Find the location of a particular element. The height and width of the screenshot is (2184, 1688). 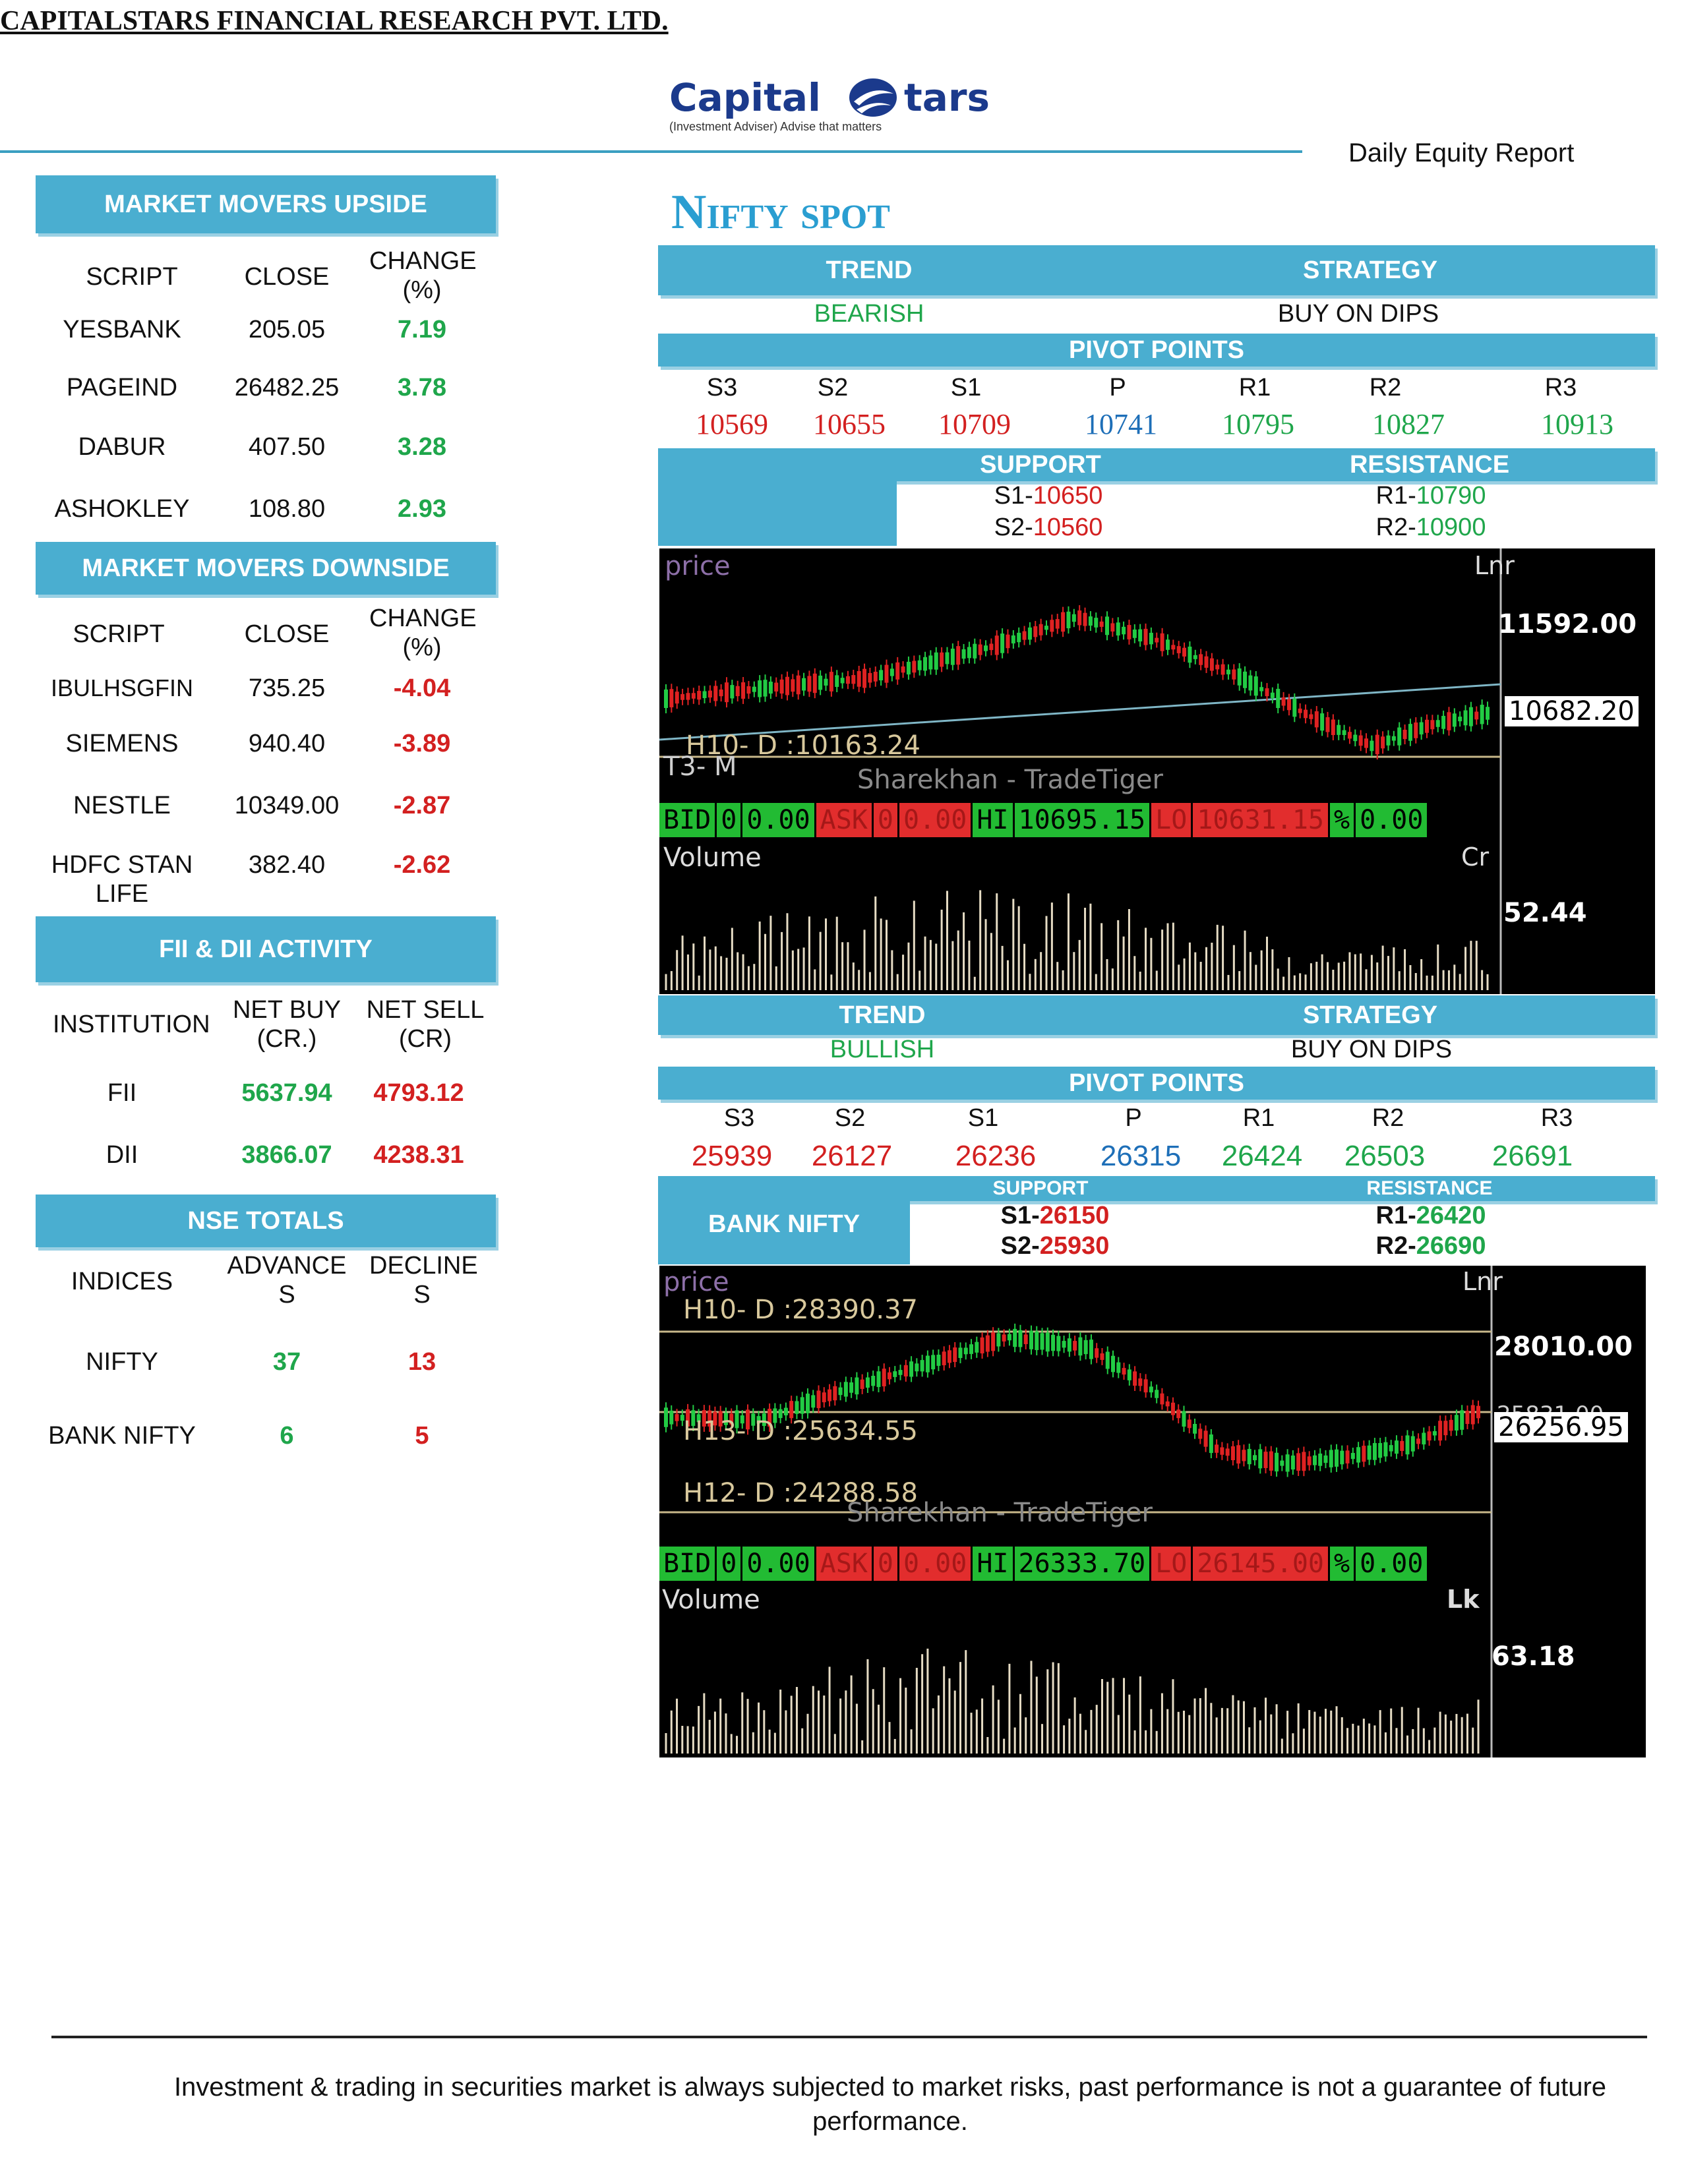

upside-script: PAGEIND is located at coordinates (122, 387).